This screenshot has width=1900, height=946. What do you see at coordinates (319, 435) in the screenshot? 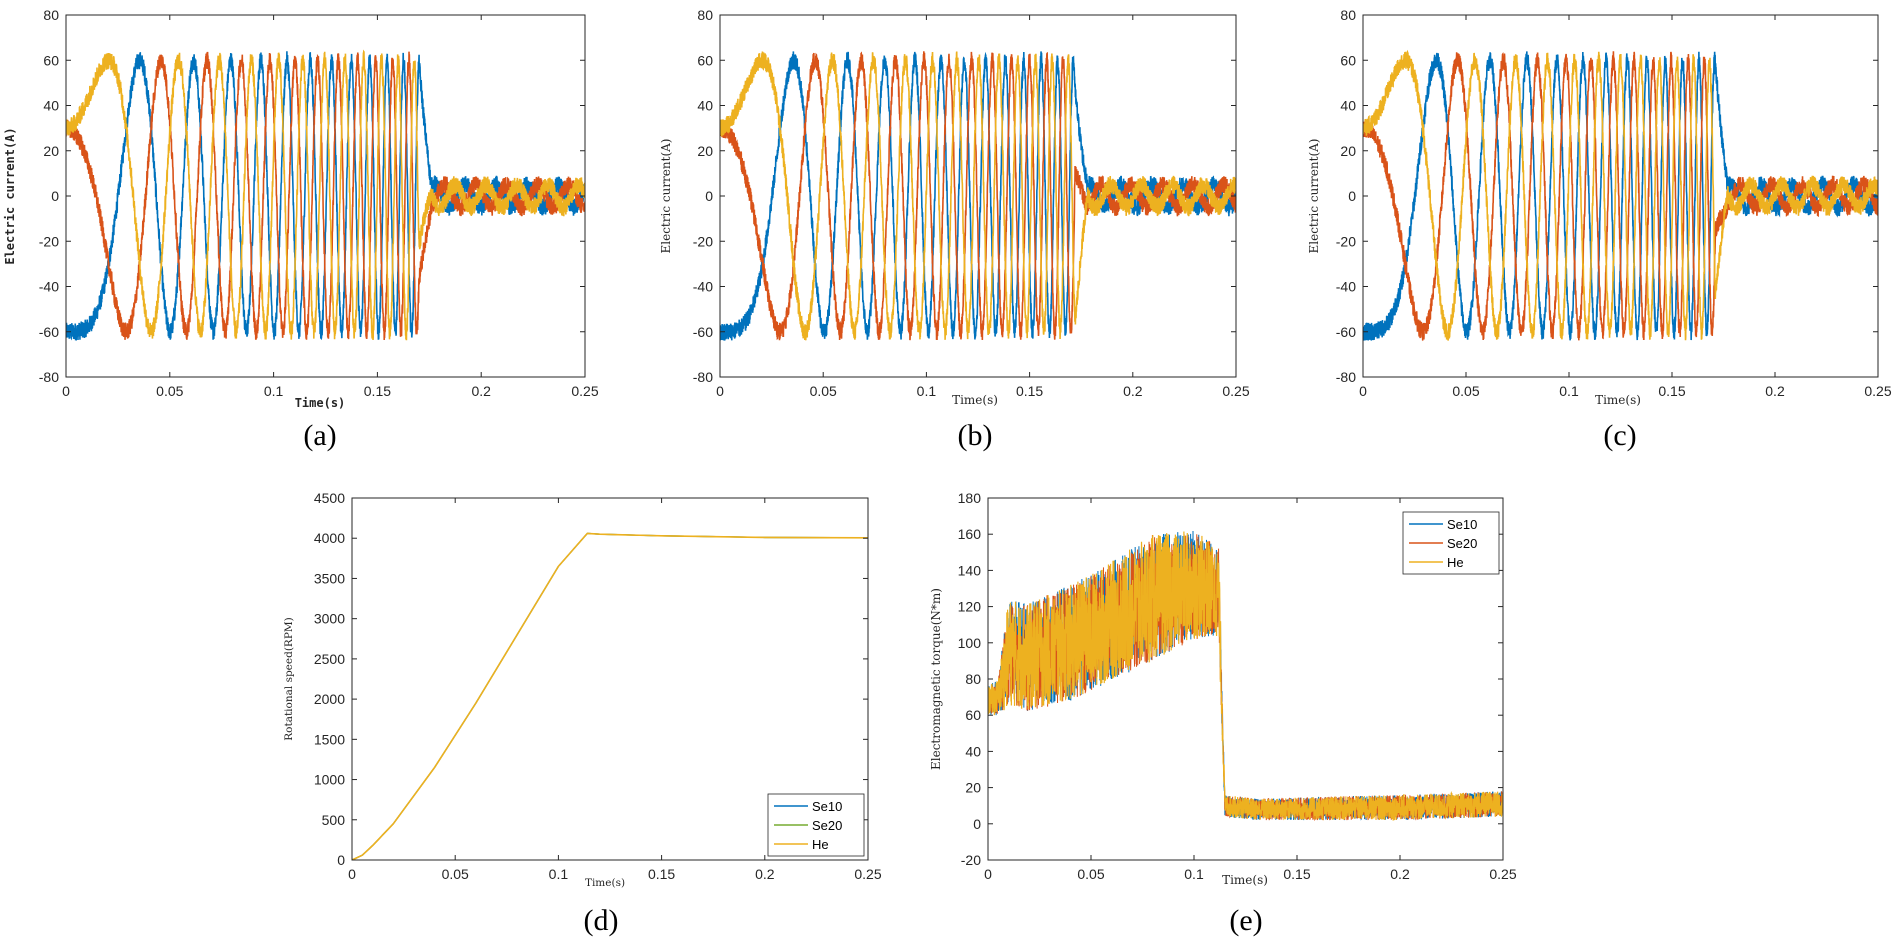
I see `panel-caption: (a)` at bounding box center [319, 435].